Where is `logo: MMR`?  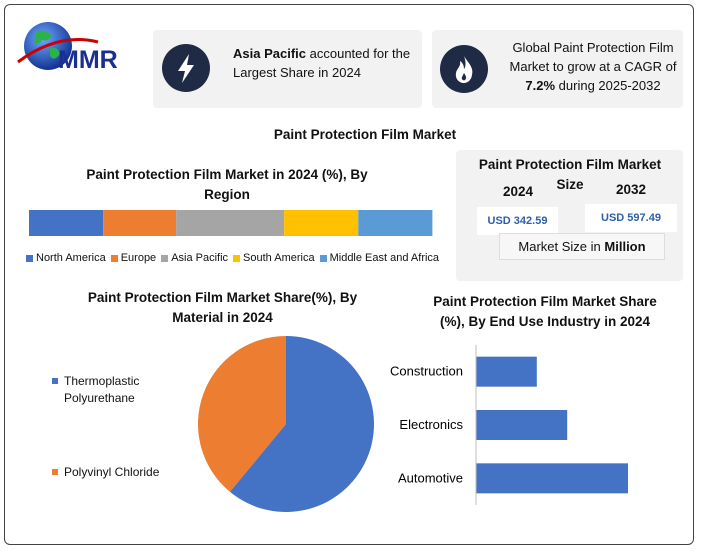
logo: MMR is located at coordinates (67, 48).